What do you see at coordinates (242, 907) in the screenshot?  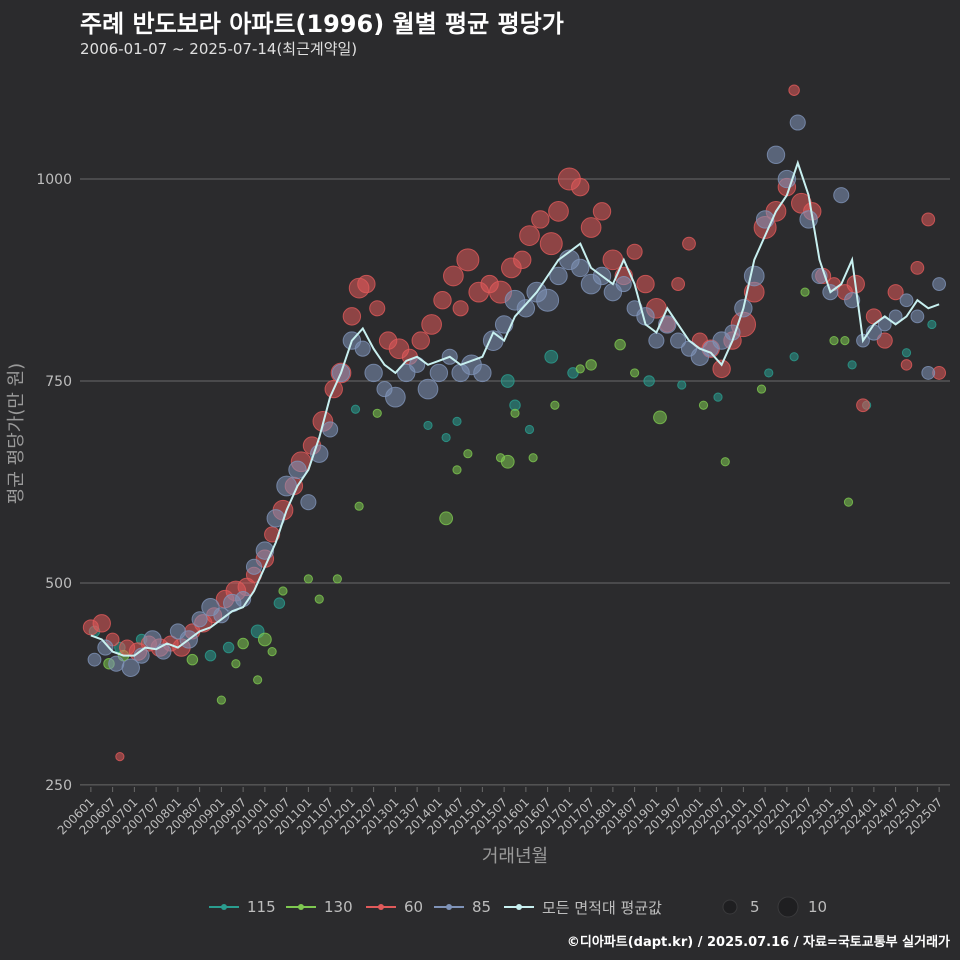 I see `legend-item-115: 115` at bounding box center [242, 907].